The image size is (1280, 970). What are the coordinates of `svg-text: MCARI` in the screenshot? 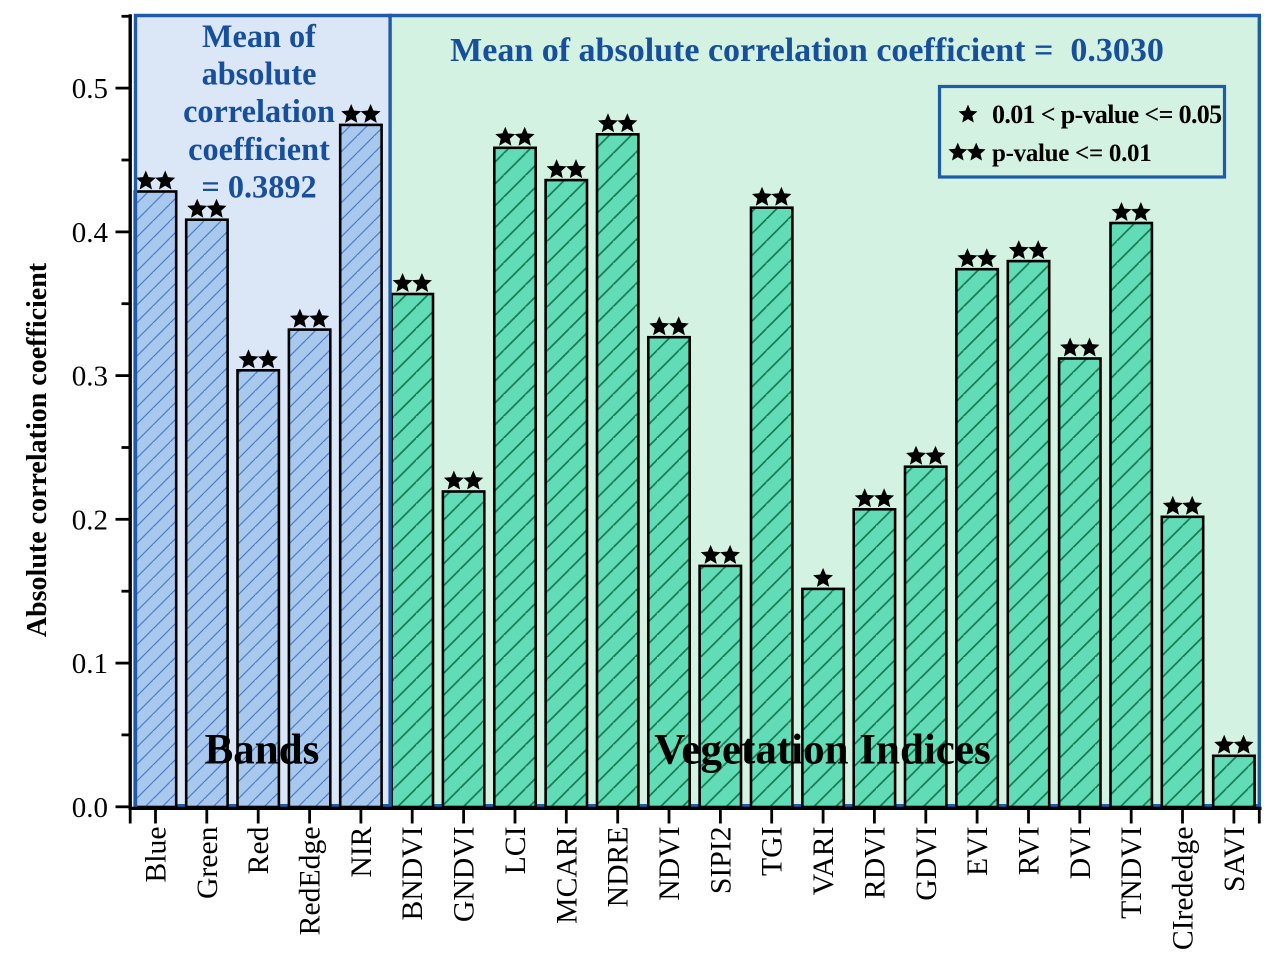 It's located at (567, 875).